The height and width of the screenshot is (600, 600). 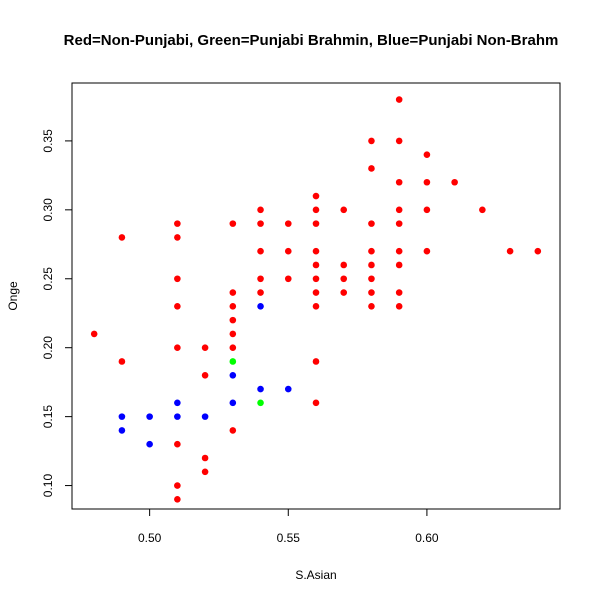 I want to click on x-tick-label: 0.50, so click(x=150, y=538).